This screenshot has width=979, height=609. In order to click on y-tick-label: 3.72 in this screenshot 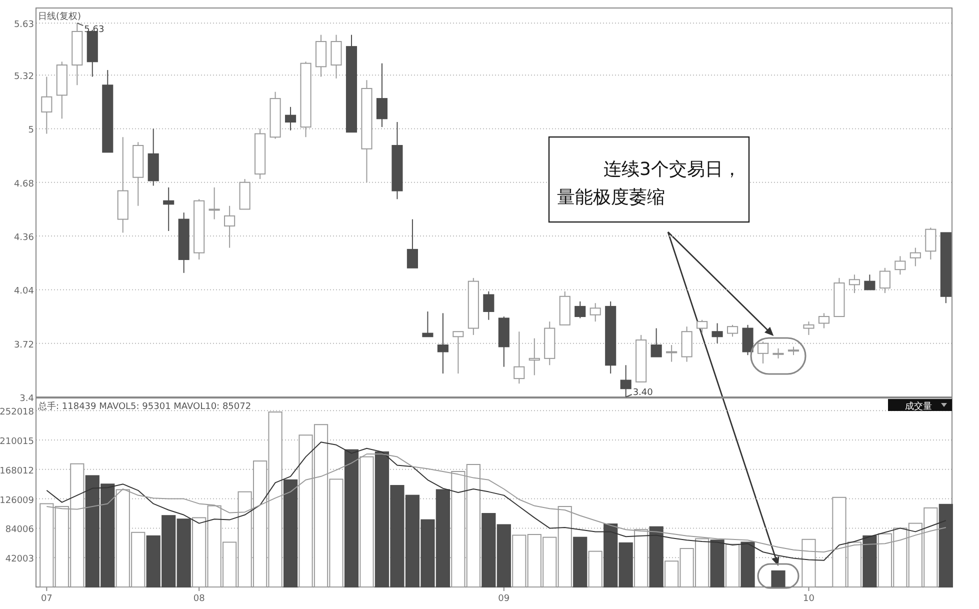, I will do `click(24, 345)`.